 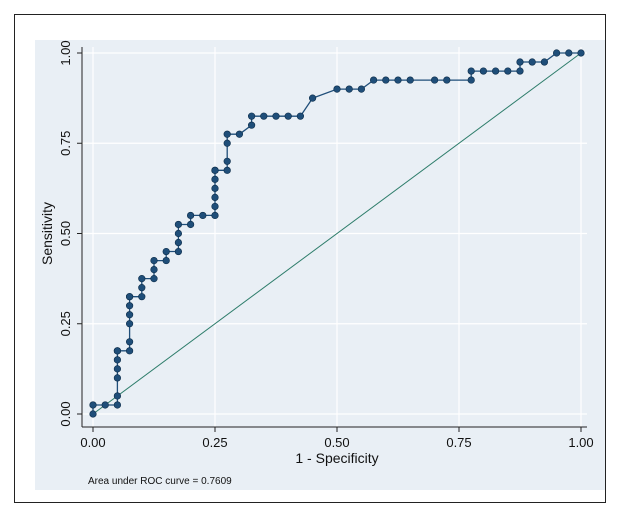 What do you see at coordinates (160, 481) in the screenshot?
I see `auc-annotation: Area under ROC curve = 0.7609` at bounding box center [160, 481].